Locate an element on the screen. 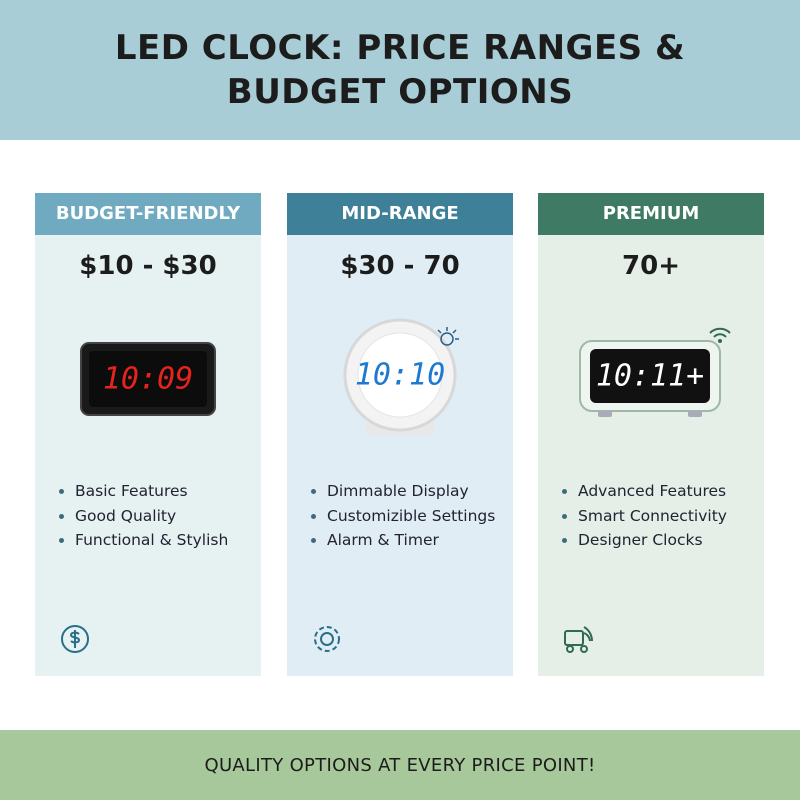  feature: Alarm & Timer is located at coordinates (411, 540).